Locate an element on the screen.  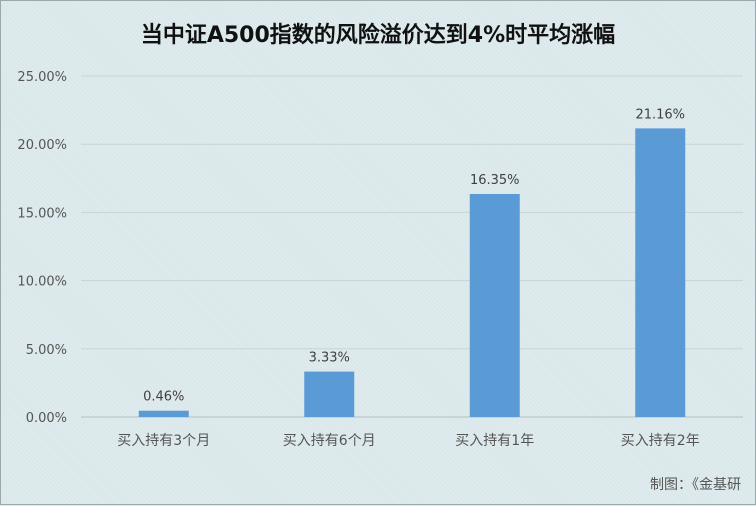
chart-title: 当中证A500指数的风险溢价达到4%时平均涨幅 is located at coordinates (378, 35).